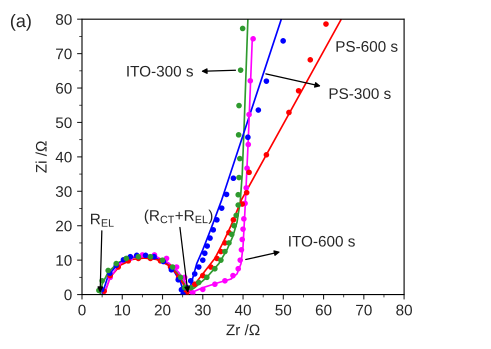 This screenshot has width=491, height=349. I want to click on y-axis-title: Zi /Ω, so click(41, 157).